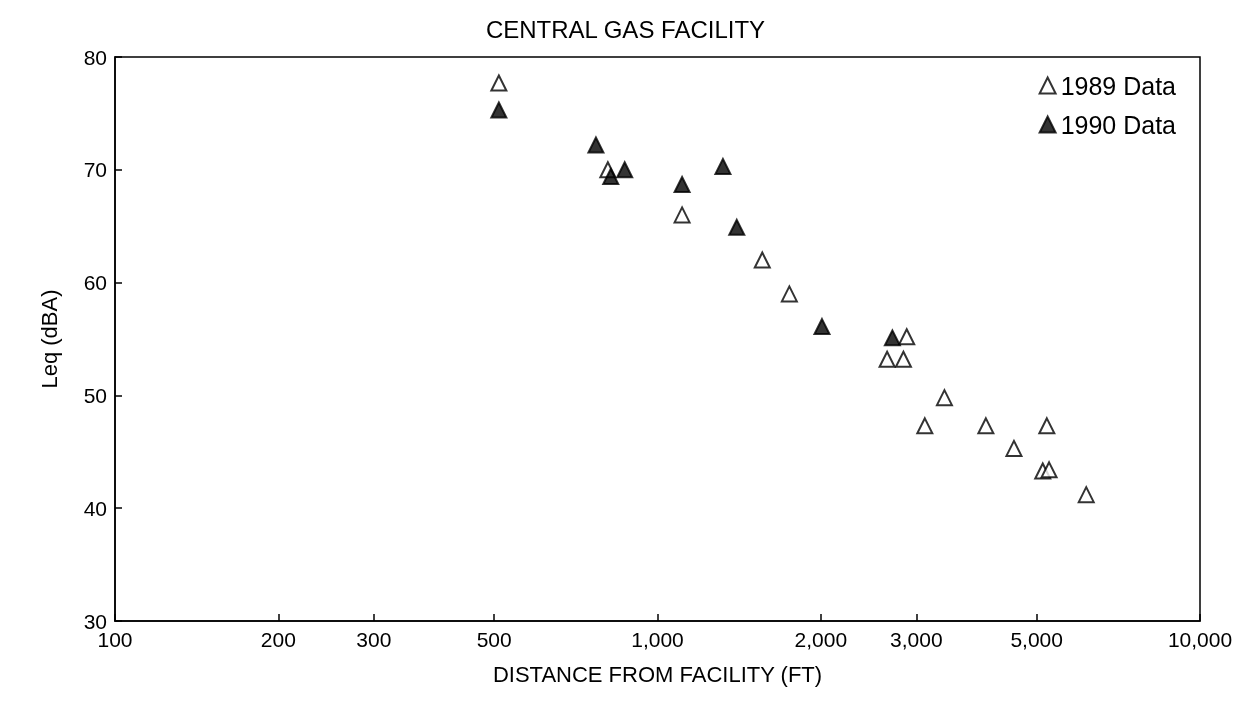  What do you see at coordinates (494, 639) in the screenshot?
I see `x-tick-label: 500` at bounding box center [494, 639].